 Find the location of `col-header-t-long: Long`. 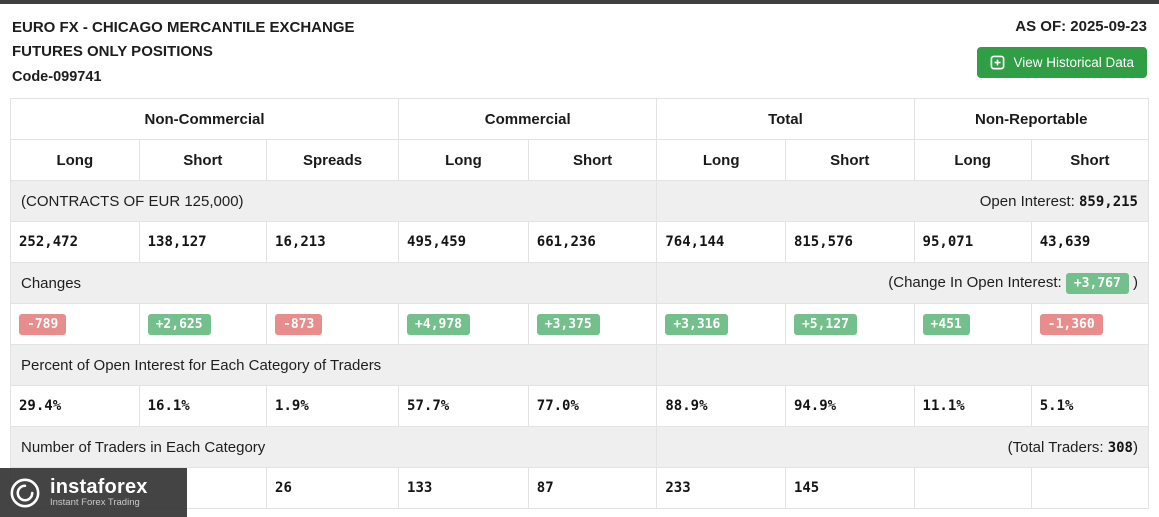

col-header-t-long: Long is located at coordinates (721, 160).